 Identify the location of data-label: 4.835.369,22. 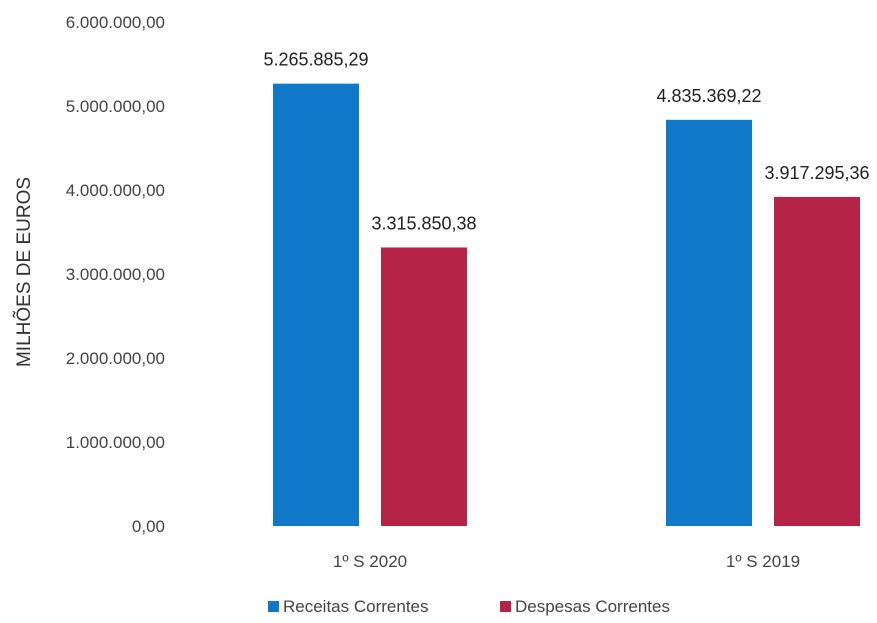
(708, 96).